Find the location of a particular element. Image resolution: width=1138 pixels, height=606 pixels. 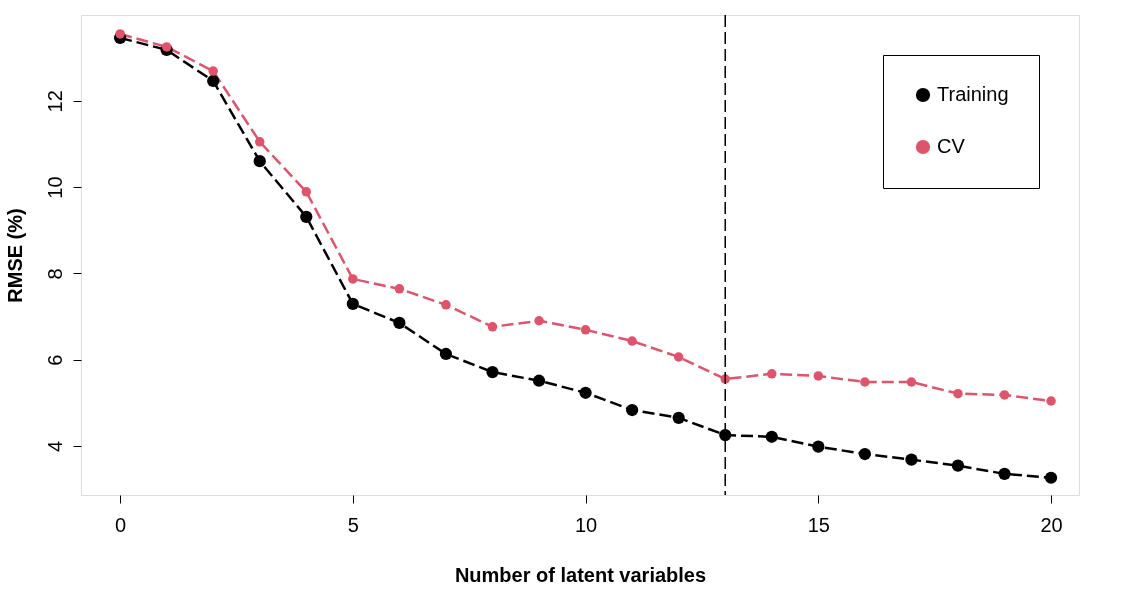

legend-label: Training is located at coordinates (973, 94).